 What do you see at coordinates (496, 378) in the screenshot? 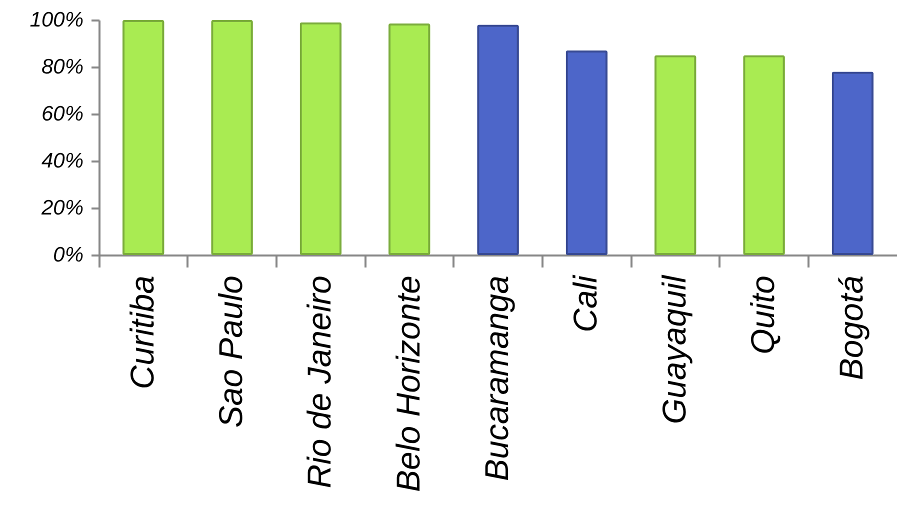
I see `x-tick-label: Bucaramanga` at bounding box center [496, 378].